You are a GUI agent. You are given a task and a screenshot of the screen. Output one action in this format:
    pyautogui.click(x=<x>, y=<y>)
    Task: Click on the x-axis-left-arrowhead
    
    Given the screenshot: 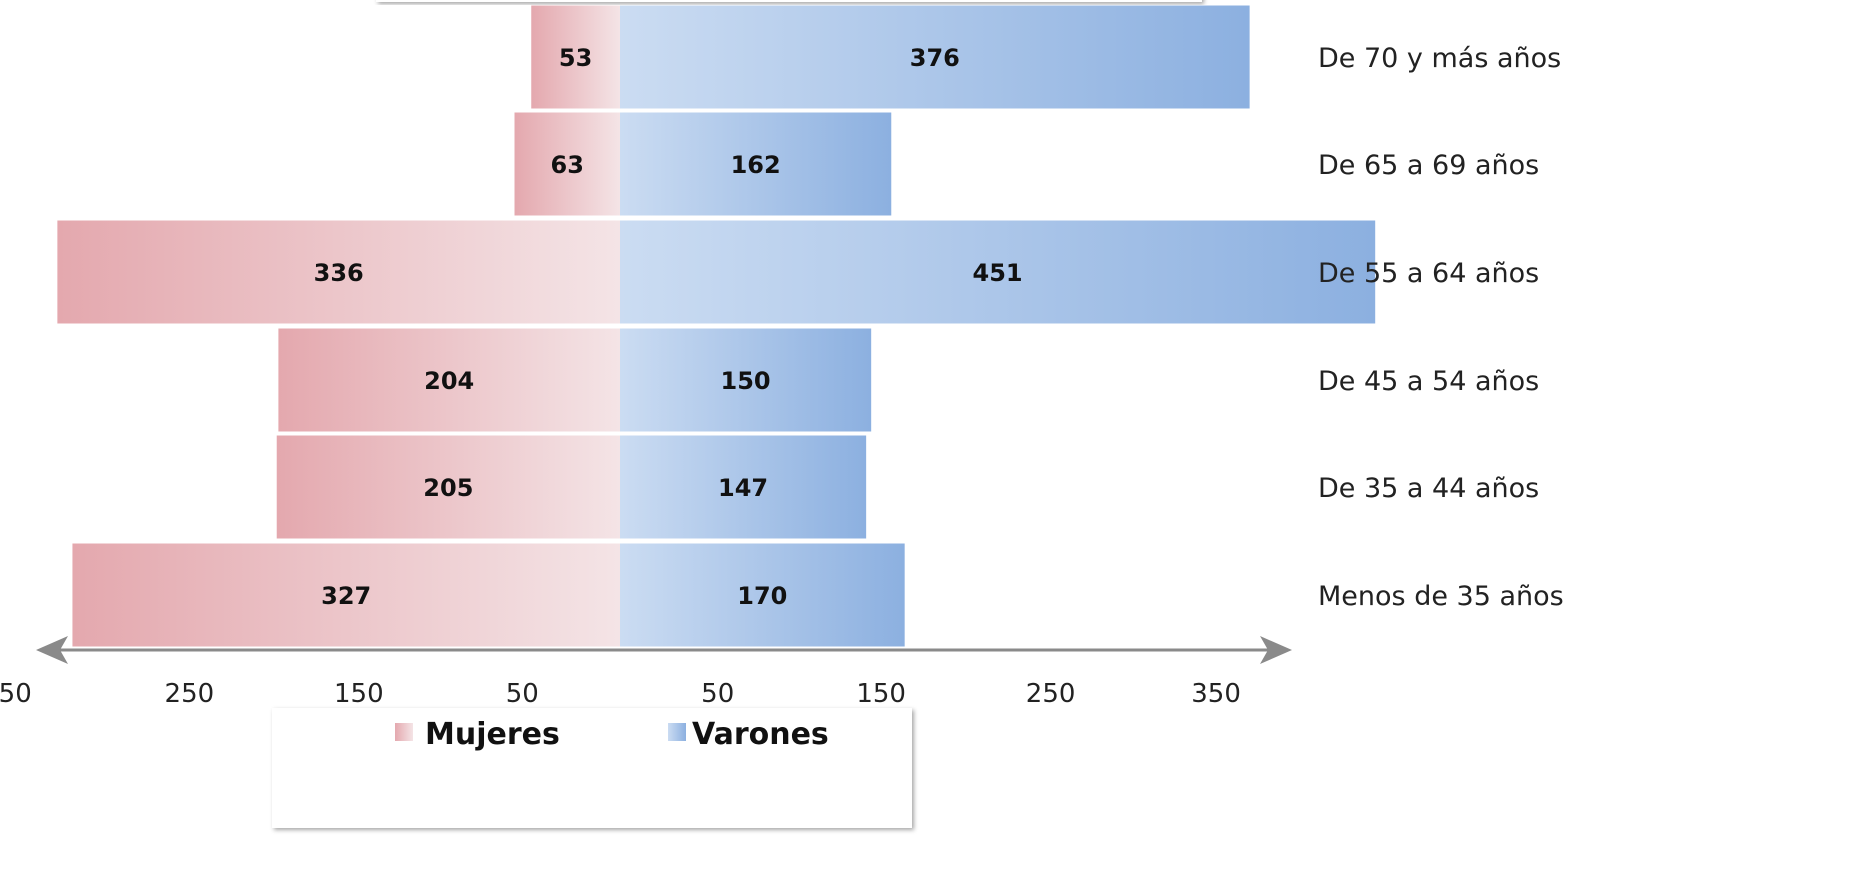 What is the action you would take?
    pyautogui.click(x=52, y=650)
    